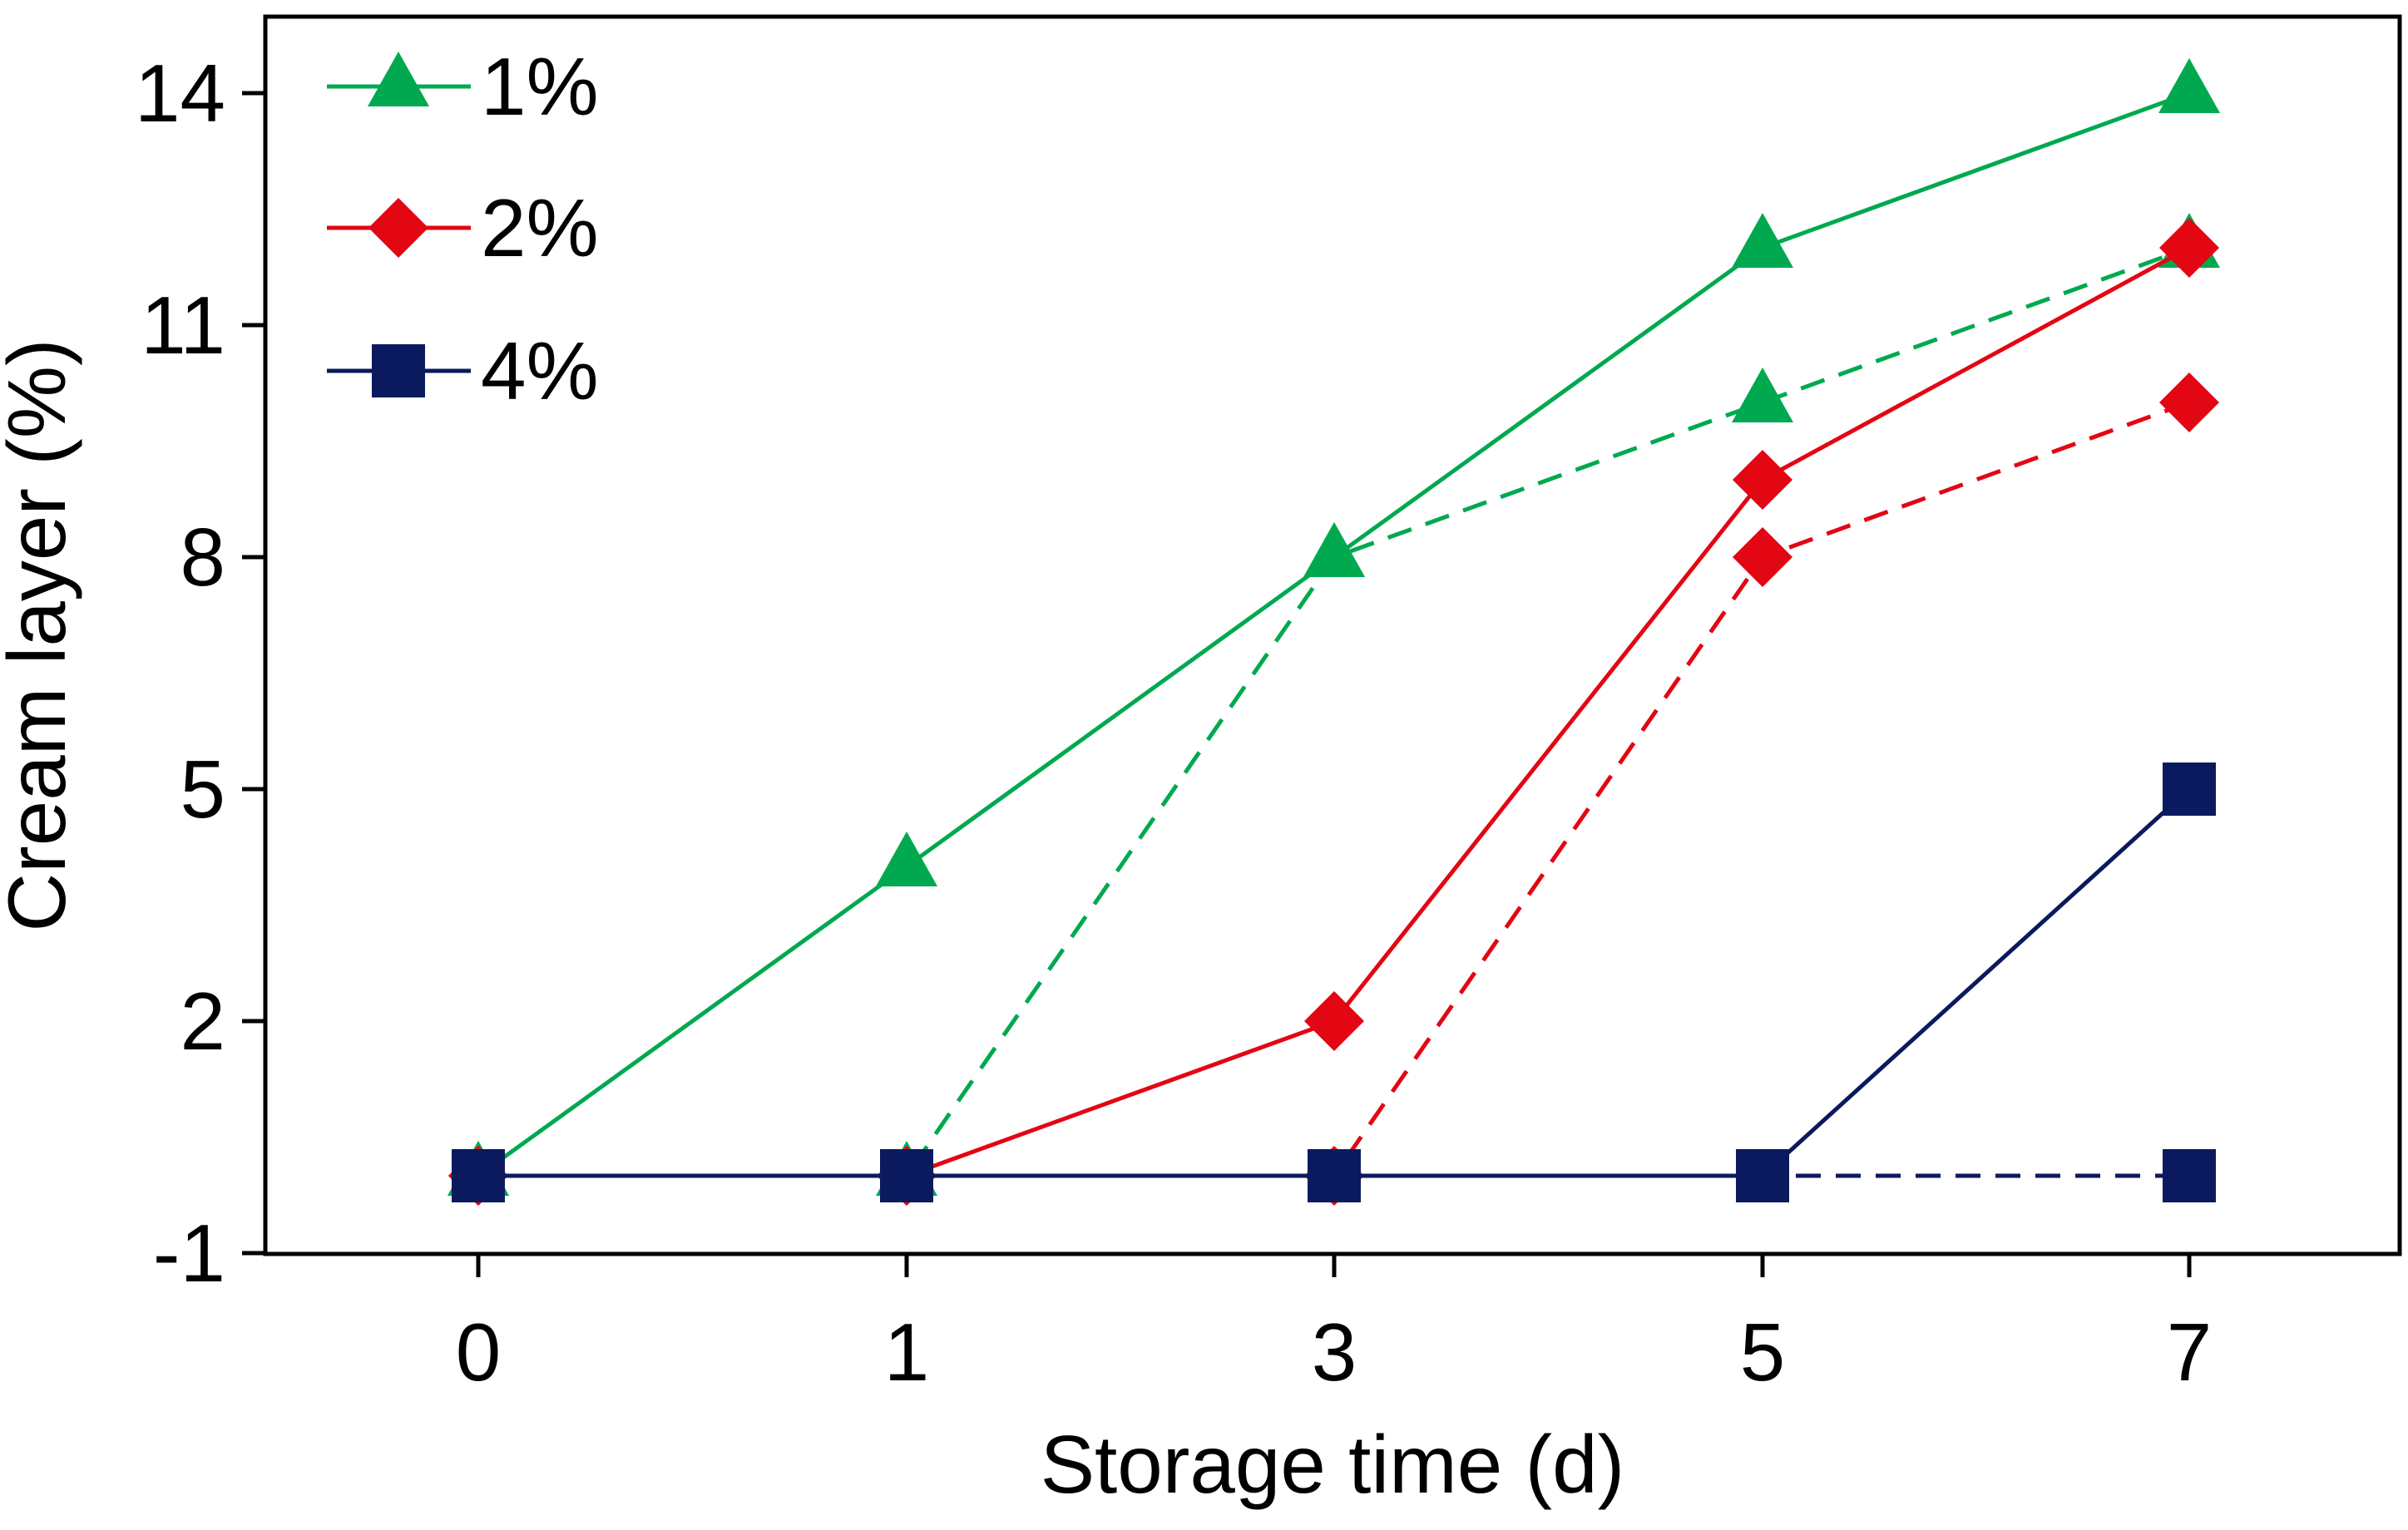 Image resolution: width=2408 pixels, height=1530 pixels. I want to click on legend-item: 2%, so click(463, 228).